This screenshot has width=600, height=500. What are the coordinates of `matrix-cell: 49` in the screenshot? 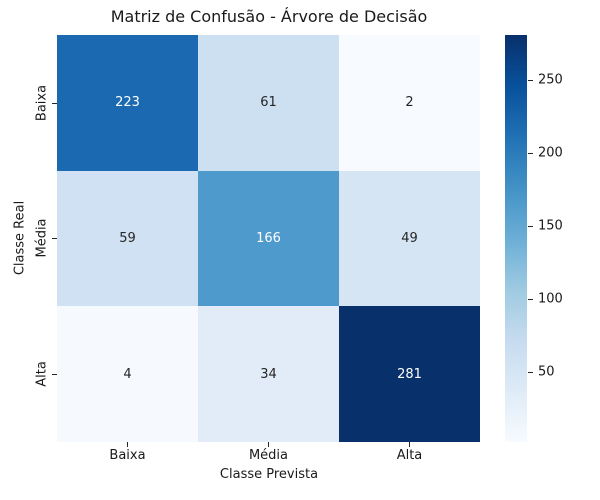 It's located at (409, 238).